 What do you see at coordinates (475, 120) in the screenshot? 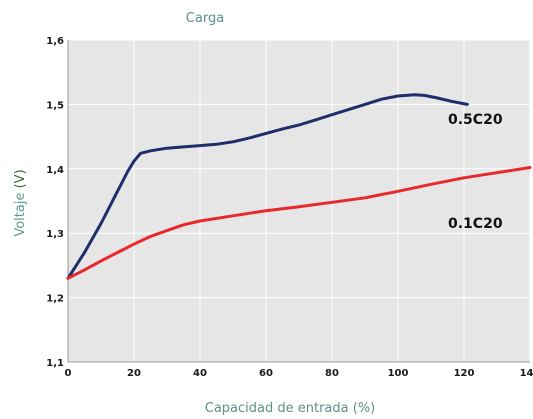
I see `series-label-0.5C20: 0.5C20` at bounding box center [475, 120].